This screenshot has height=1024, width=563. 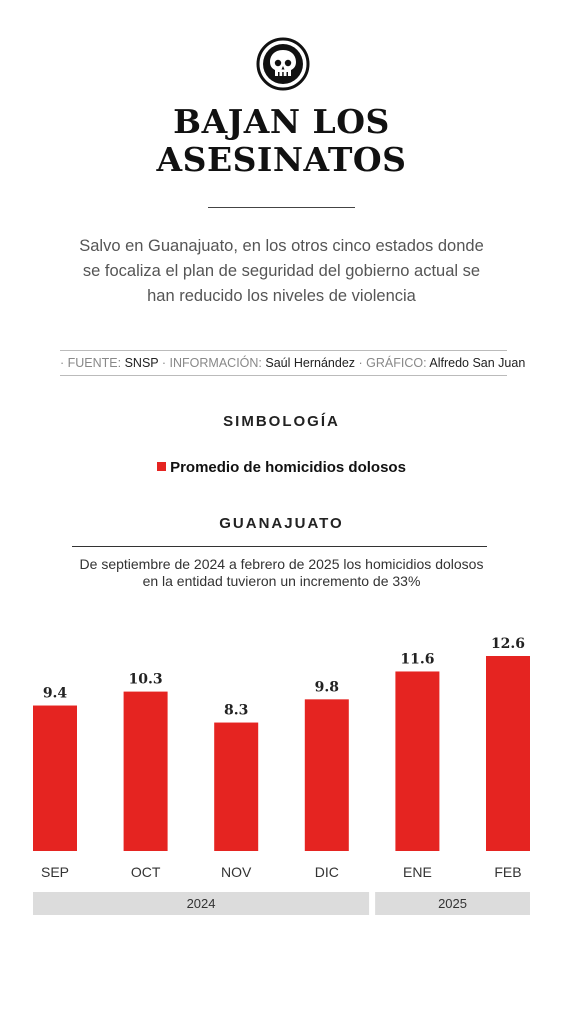 I want to click on tick-label-sep: SEP, so click(x=55, y=872).